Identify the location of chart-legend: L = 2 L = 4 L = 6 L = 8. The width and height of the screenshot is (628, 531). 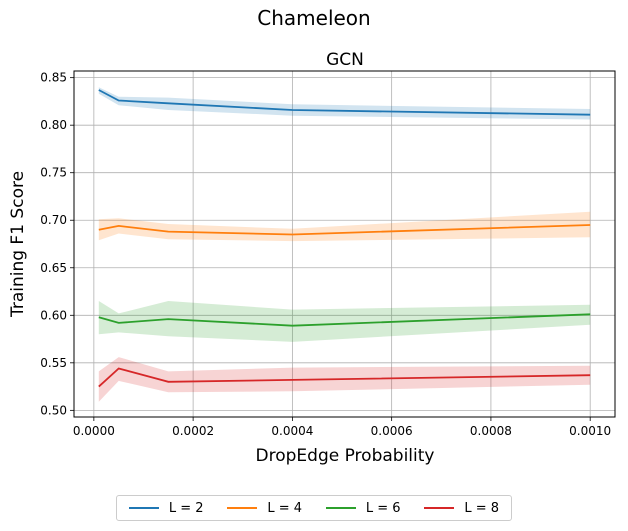
(314, 508).